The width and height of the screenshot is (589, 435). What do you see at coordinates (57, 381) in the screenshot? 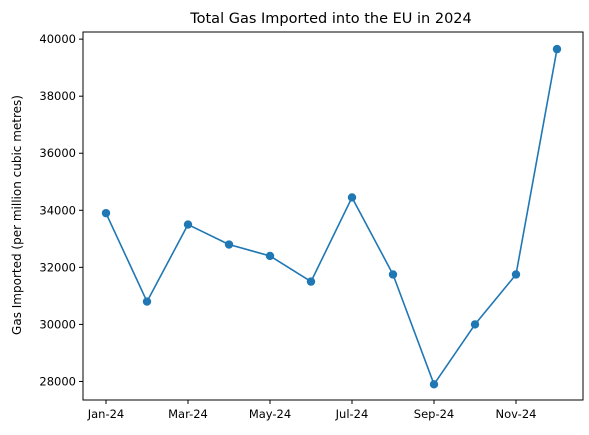
I see `y-tick-label: 28000` at bounding box center [57, 381].